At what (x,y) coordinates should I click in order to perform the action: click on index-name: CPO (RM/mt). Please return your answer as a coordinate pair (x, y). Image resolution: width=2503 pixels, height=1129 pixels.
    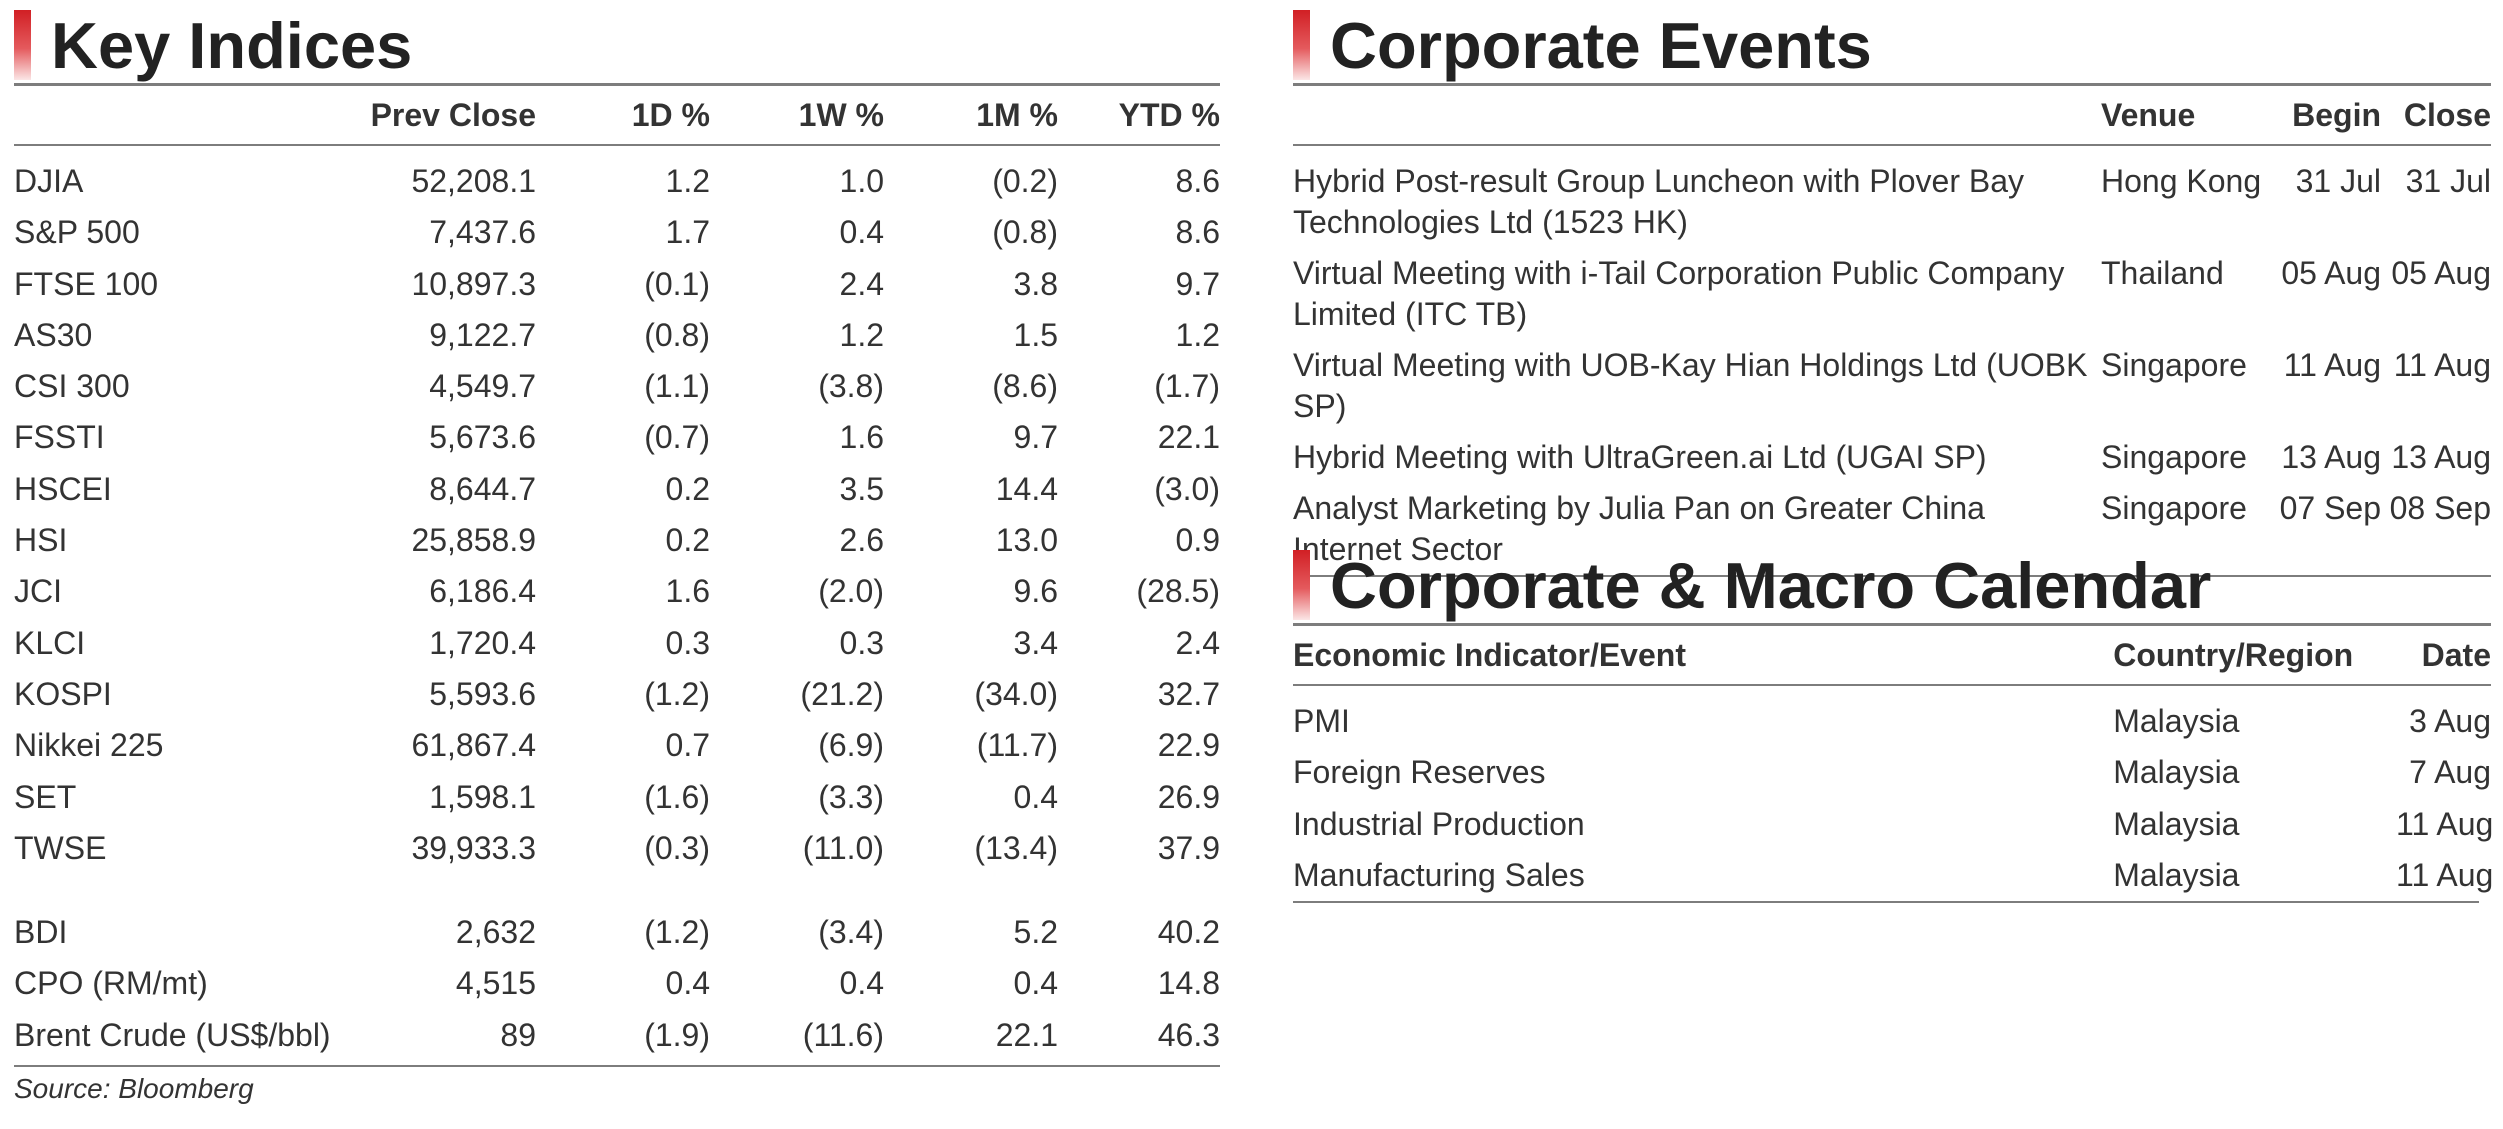
    Looking at the image, I should click on (111, 983).